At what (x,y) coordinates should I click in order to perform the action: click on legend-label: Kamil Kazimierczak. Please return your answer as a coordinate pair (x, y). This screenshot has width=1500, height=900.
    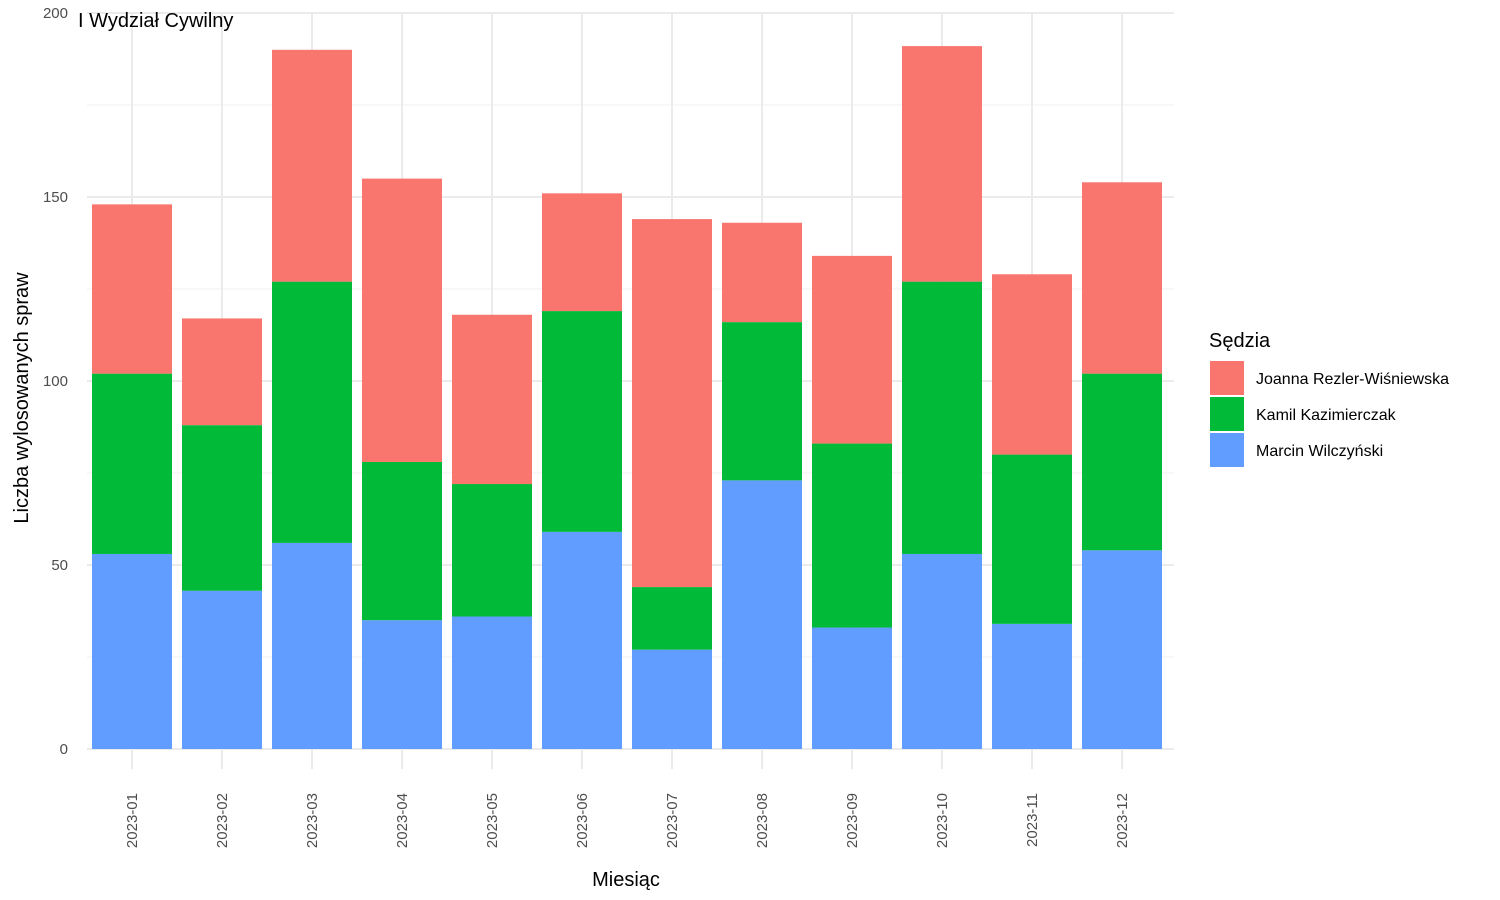
    Looking at the image, I should click on (1326, 415).